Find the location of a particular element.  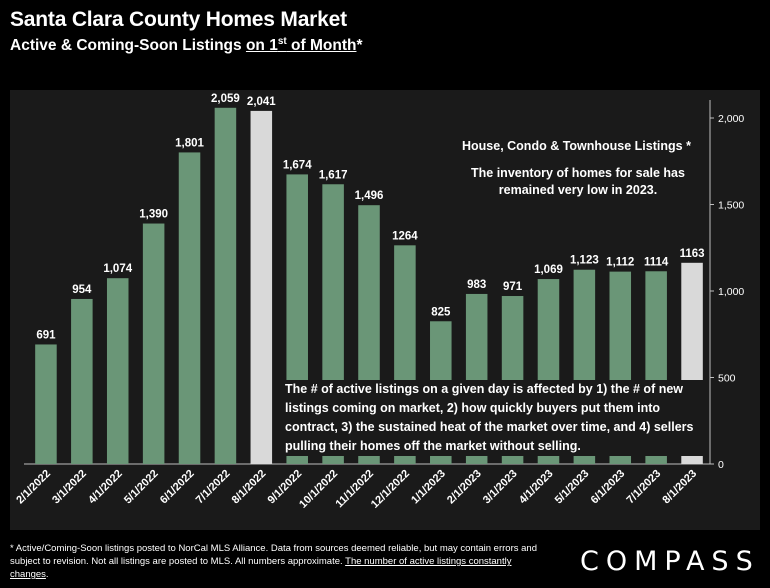

legend-note: House, Condo & Townhouse Listings * is located at coordinates (576, 146).